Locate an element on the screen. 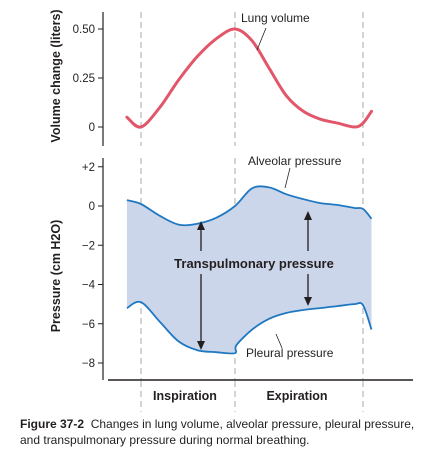 This screenshot has width=425, height=459. pressure-y-axis-label: Pressure (cm H2O) is located at coordinates (56, 276).